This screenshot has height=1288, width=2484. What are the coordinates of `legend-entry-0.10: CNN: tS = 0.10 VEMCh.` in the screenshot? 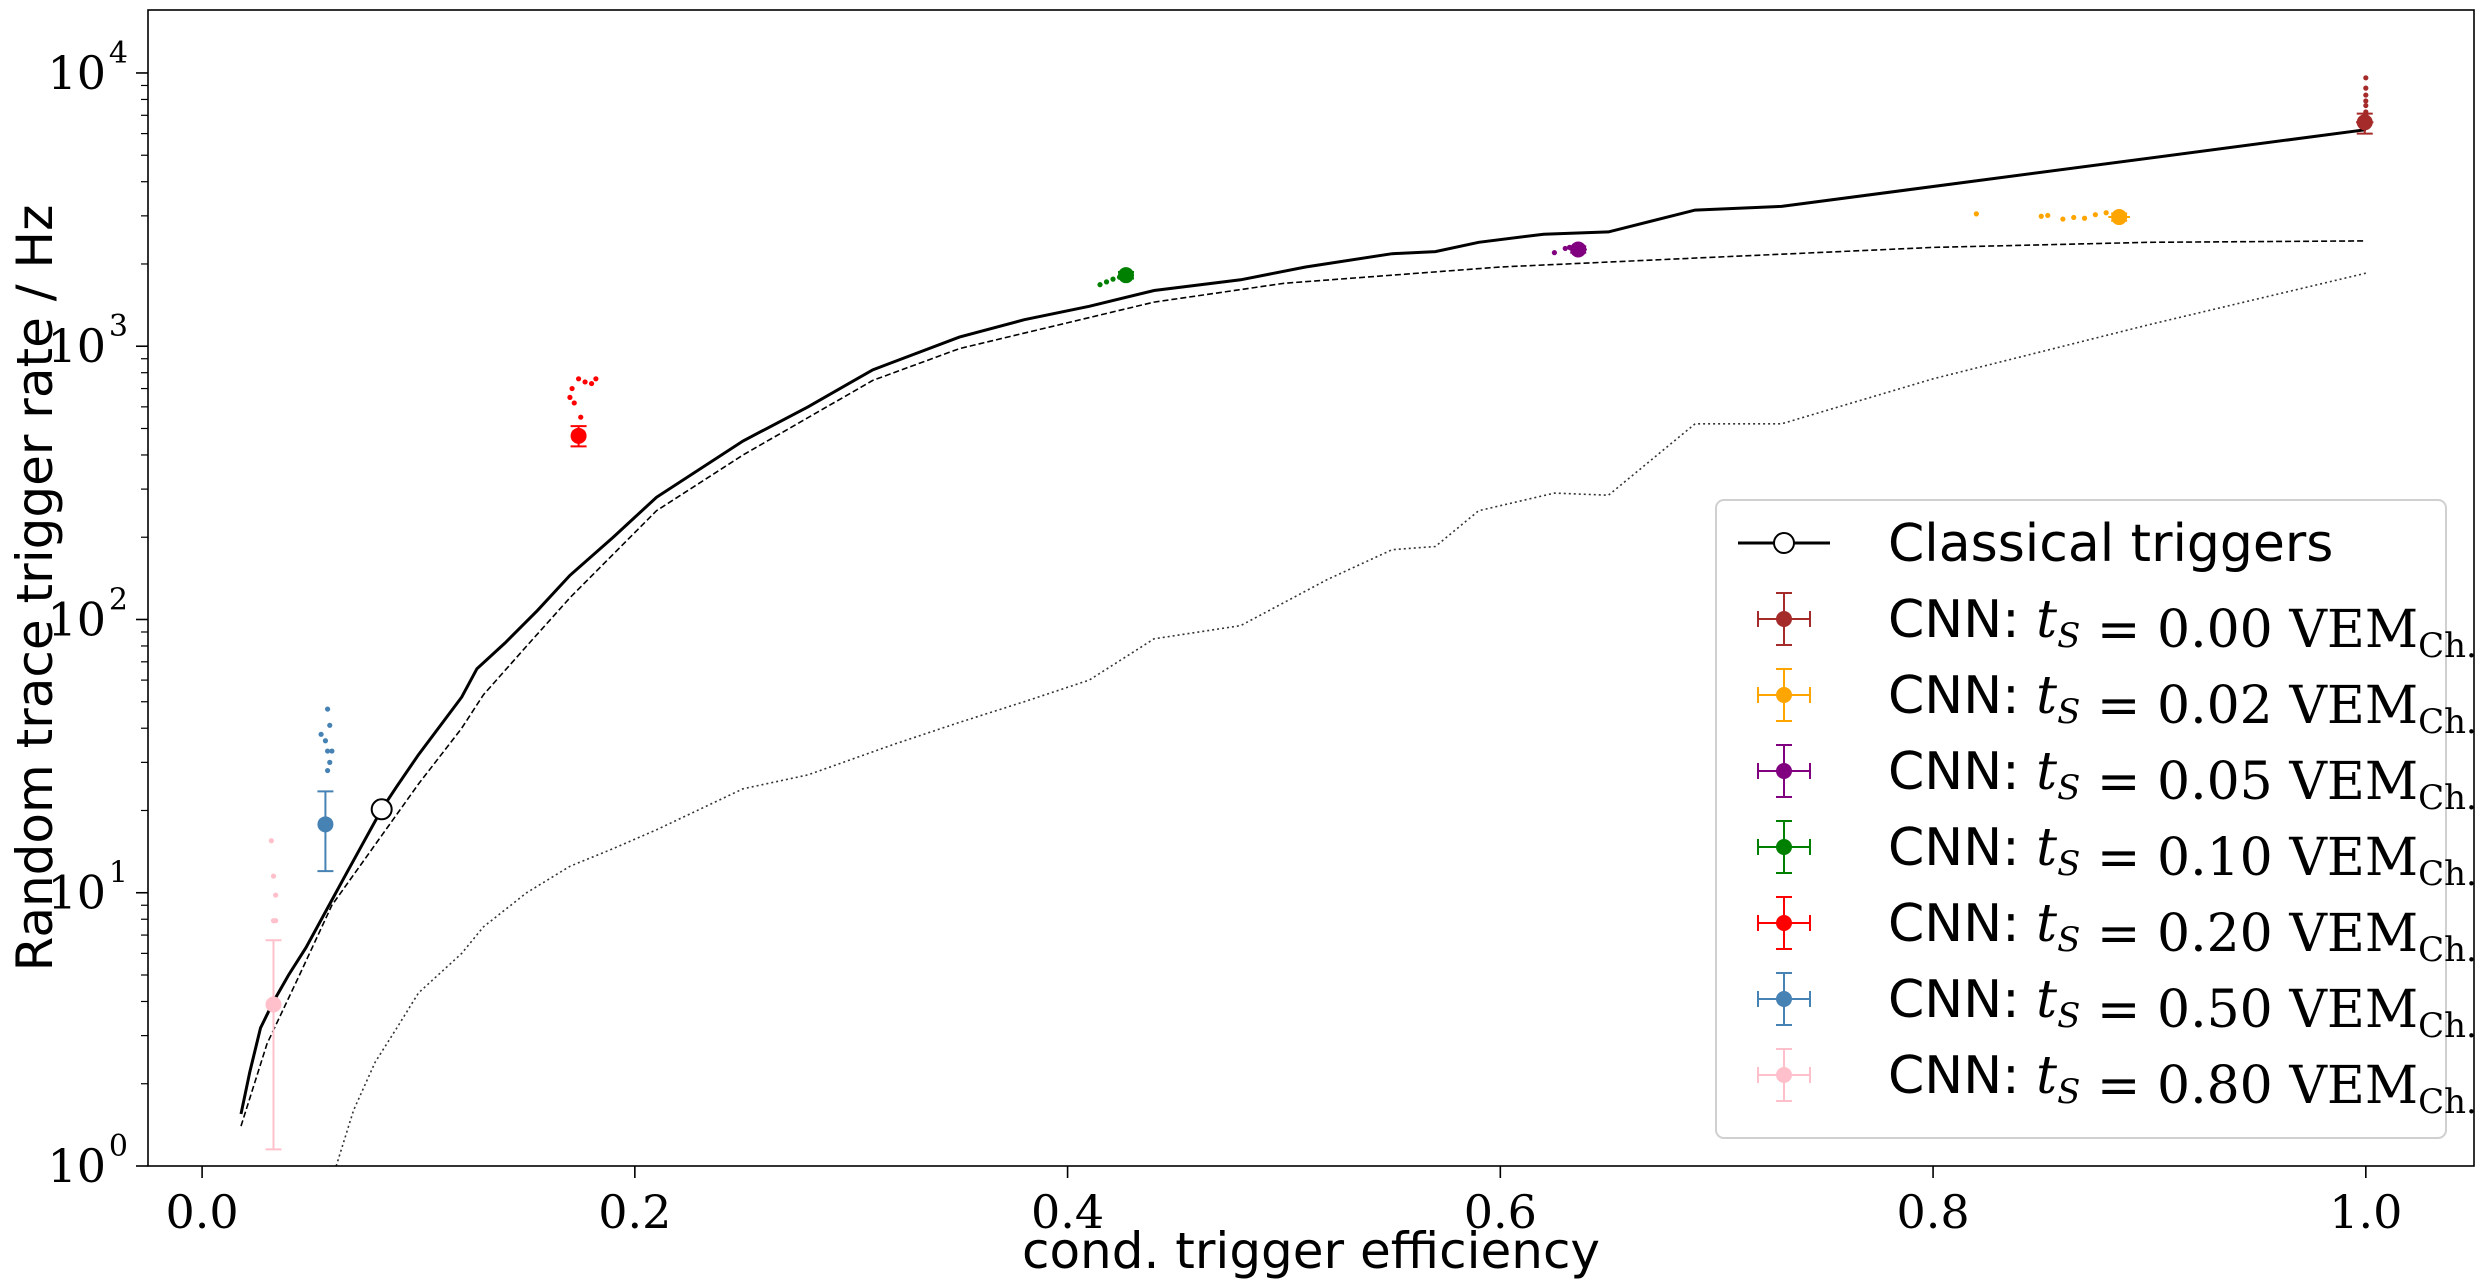 It's located at (2117, 856).